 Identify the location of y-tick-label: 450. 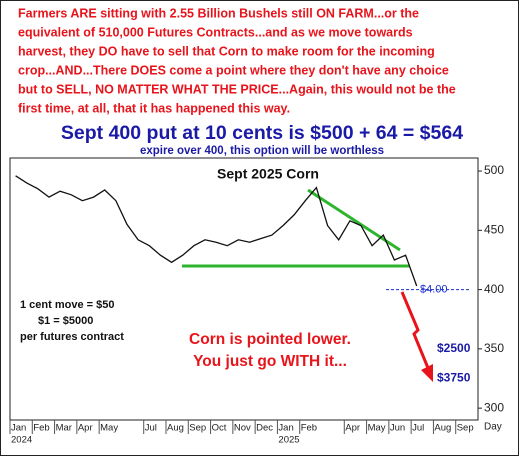
(494, 229).